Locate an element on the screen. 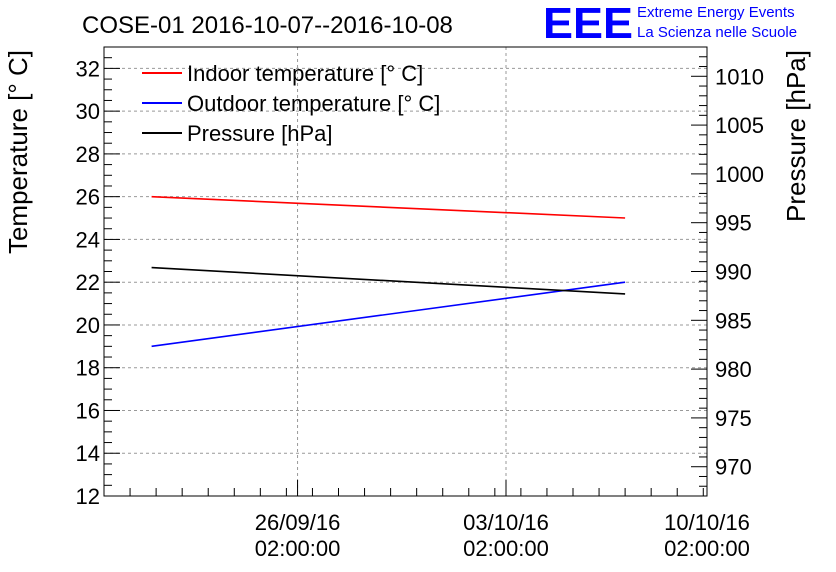 Image resolution: width=836 pixels, height=572 pixels. x-tick-label-date: 10/10/16 is located at coordinates (707, 522).